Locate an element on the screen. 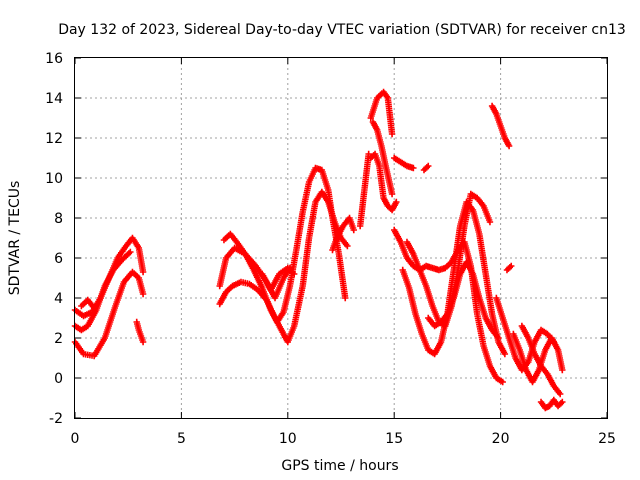 The height and width of the screenshot is (480, 640). series-arc26 is located at coordinates (551, 404).